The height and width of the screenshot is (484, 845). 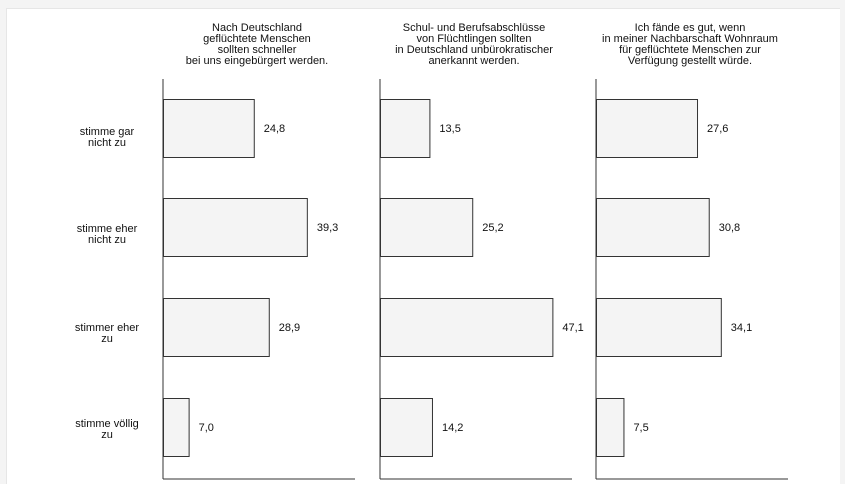 I want to click on value-label-panel3-row4: 7,5, so click(x=640, y=428).